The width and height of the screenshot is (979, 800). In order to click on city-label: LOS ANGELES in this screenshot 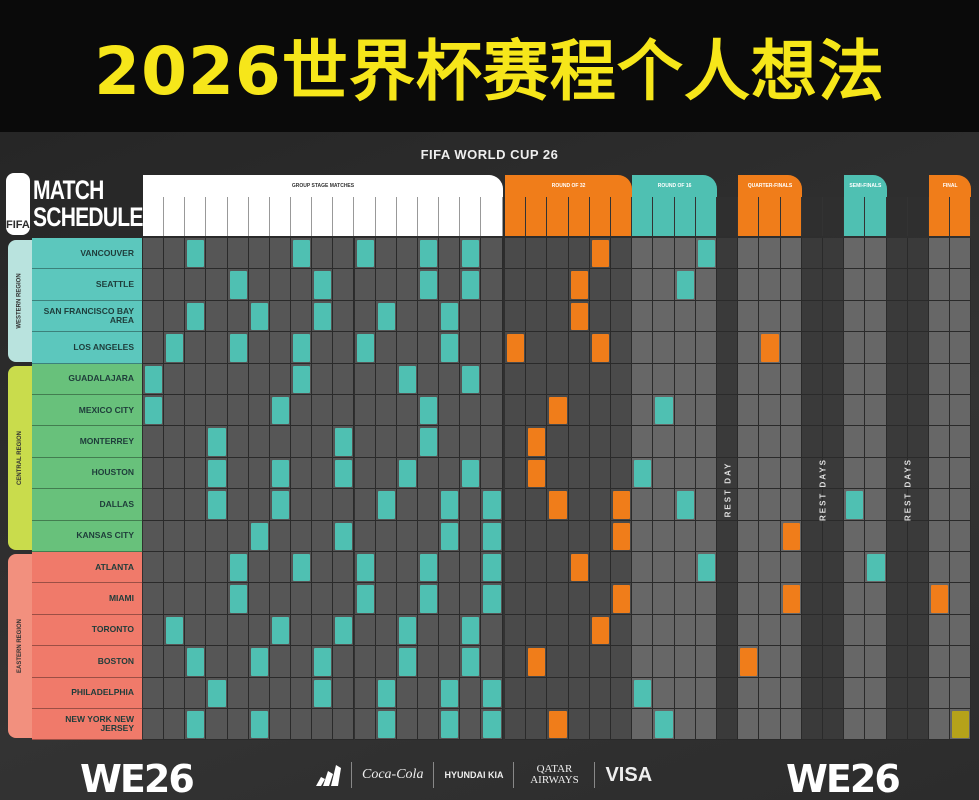, I will do `click(87, 348)`.